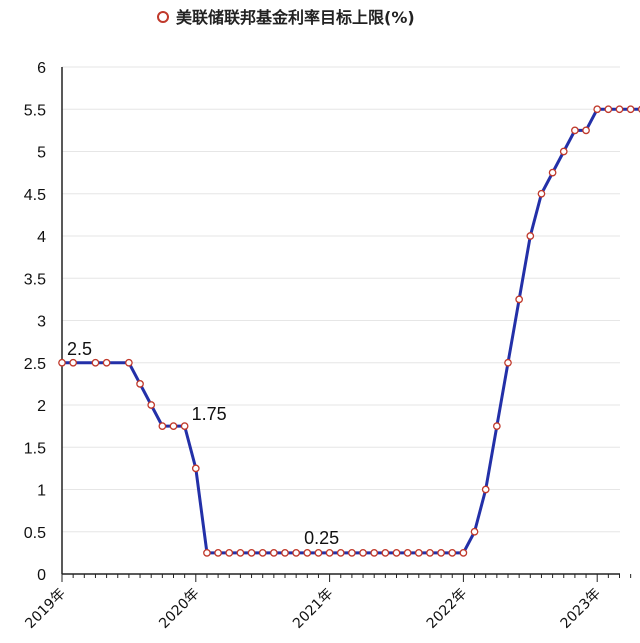  I want to click on y-tick-label: 3.5, so click(35, 279).